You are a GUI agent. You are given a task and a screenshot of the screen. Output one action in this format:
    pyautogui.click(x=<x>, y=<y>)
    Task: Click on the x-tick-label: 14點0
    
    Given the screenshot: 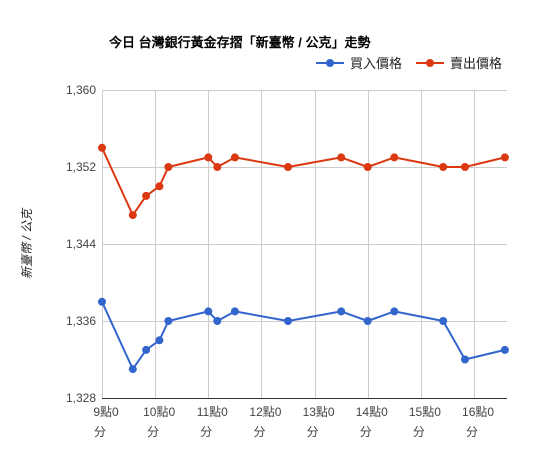 What is the action you would take?
    pyautogui.click(x=372, y=412)
    